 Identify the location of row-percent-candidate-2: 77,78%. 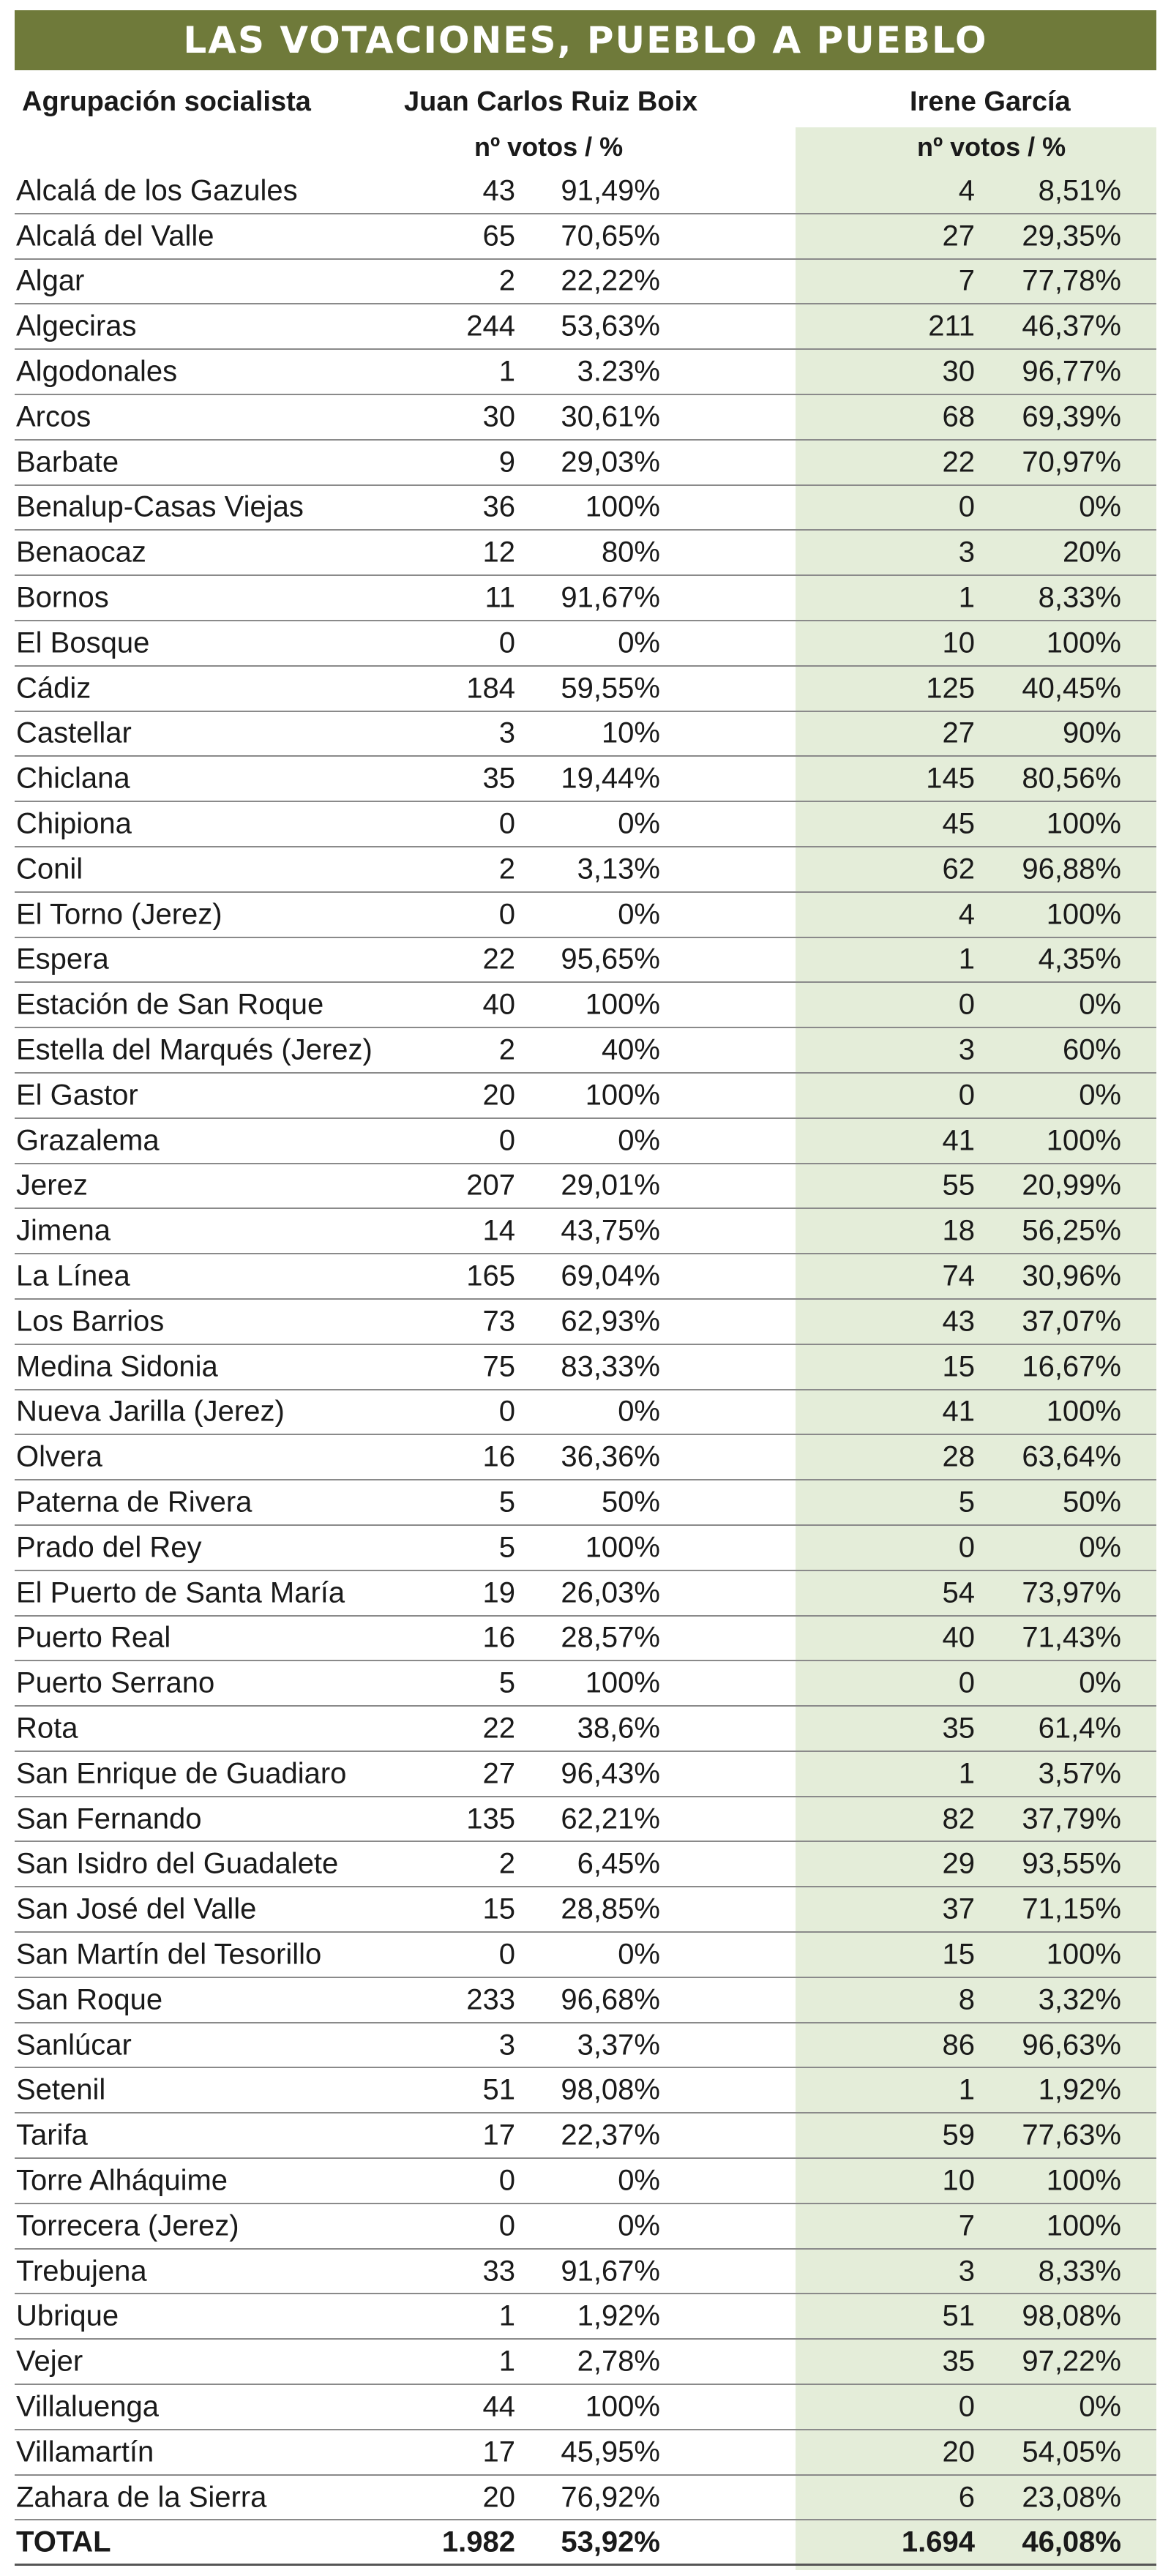
(1071, 280).